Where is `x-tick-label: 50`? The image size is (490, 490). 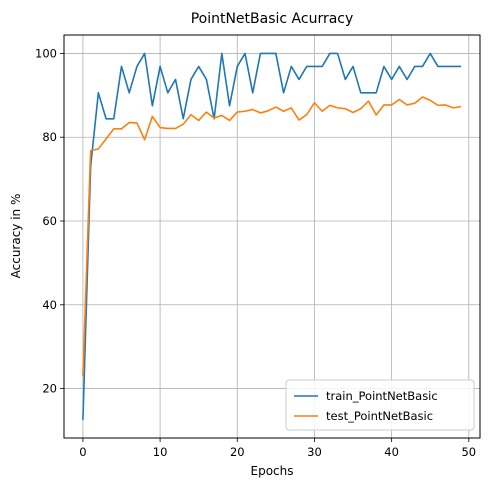
x-tick-label: 50 is located at coordinates (468, 452).